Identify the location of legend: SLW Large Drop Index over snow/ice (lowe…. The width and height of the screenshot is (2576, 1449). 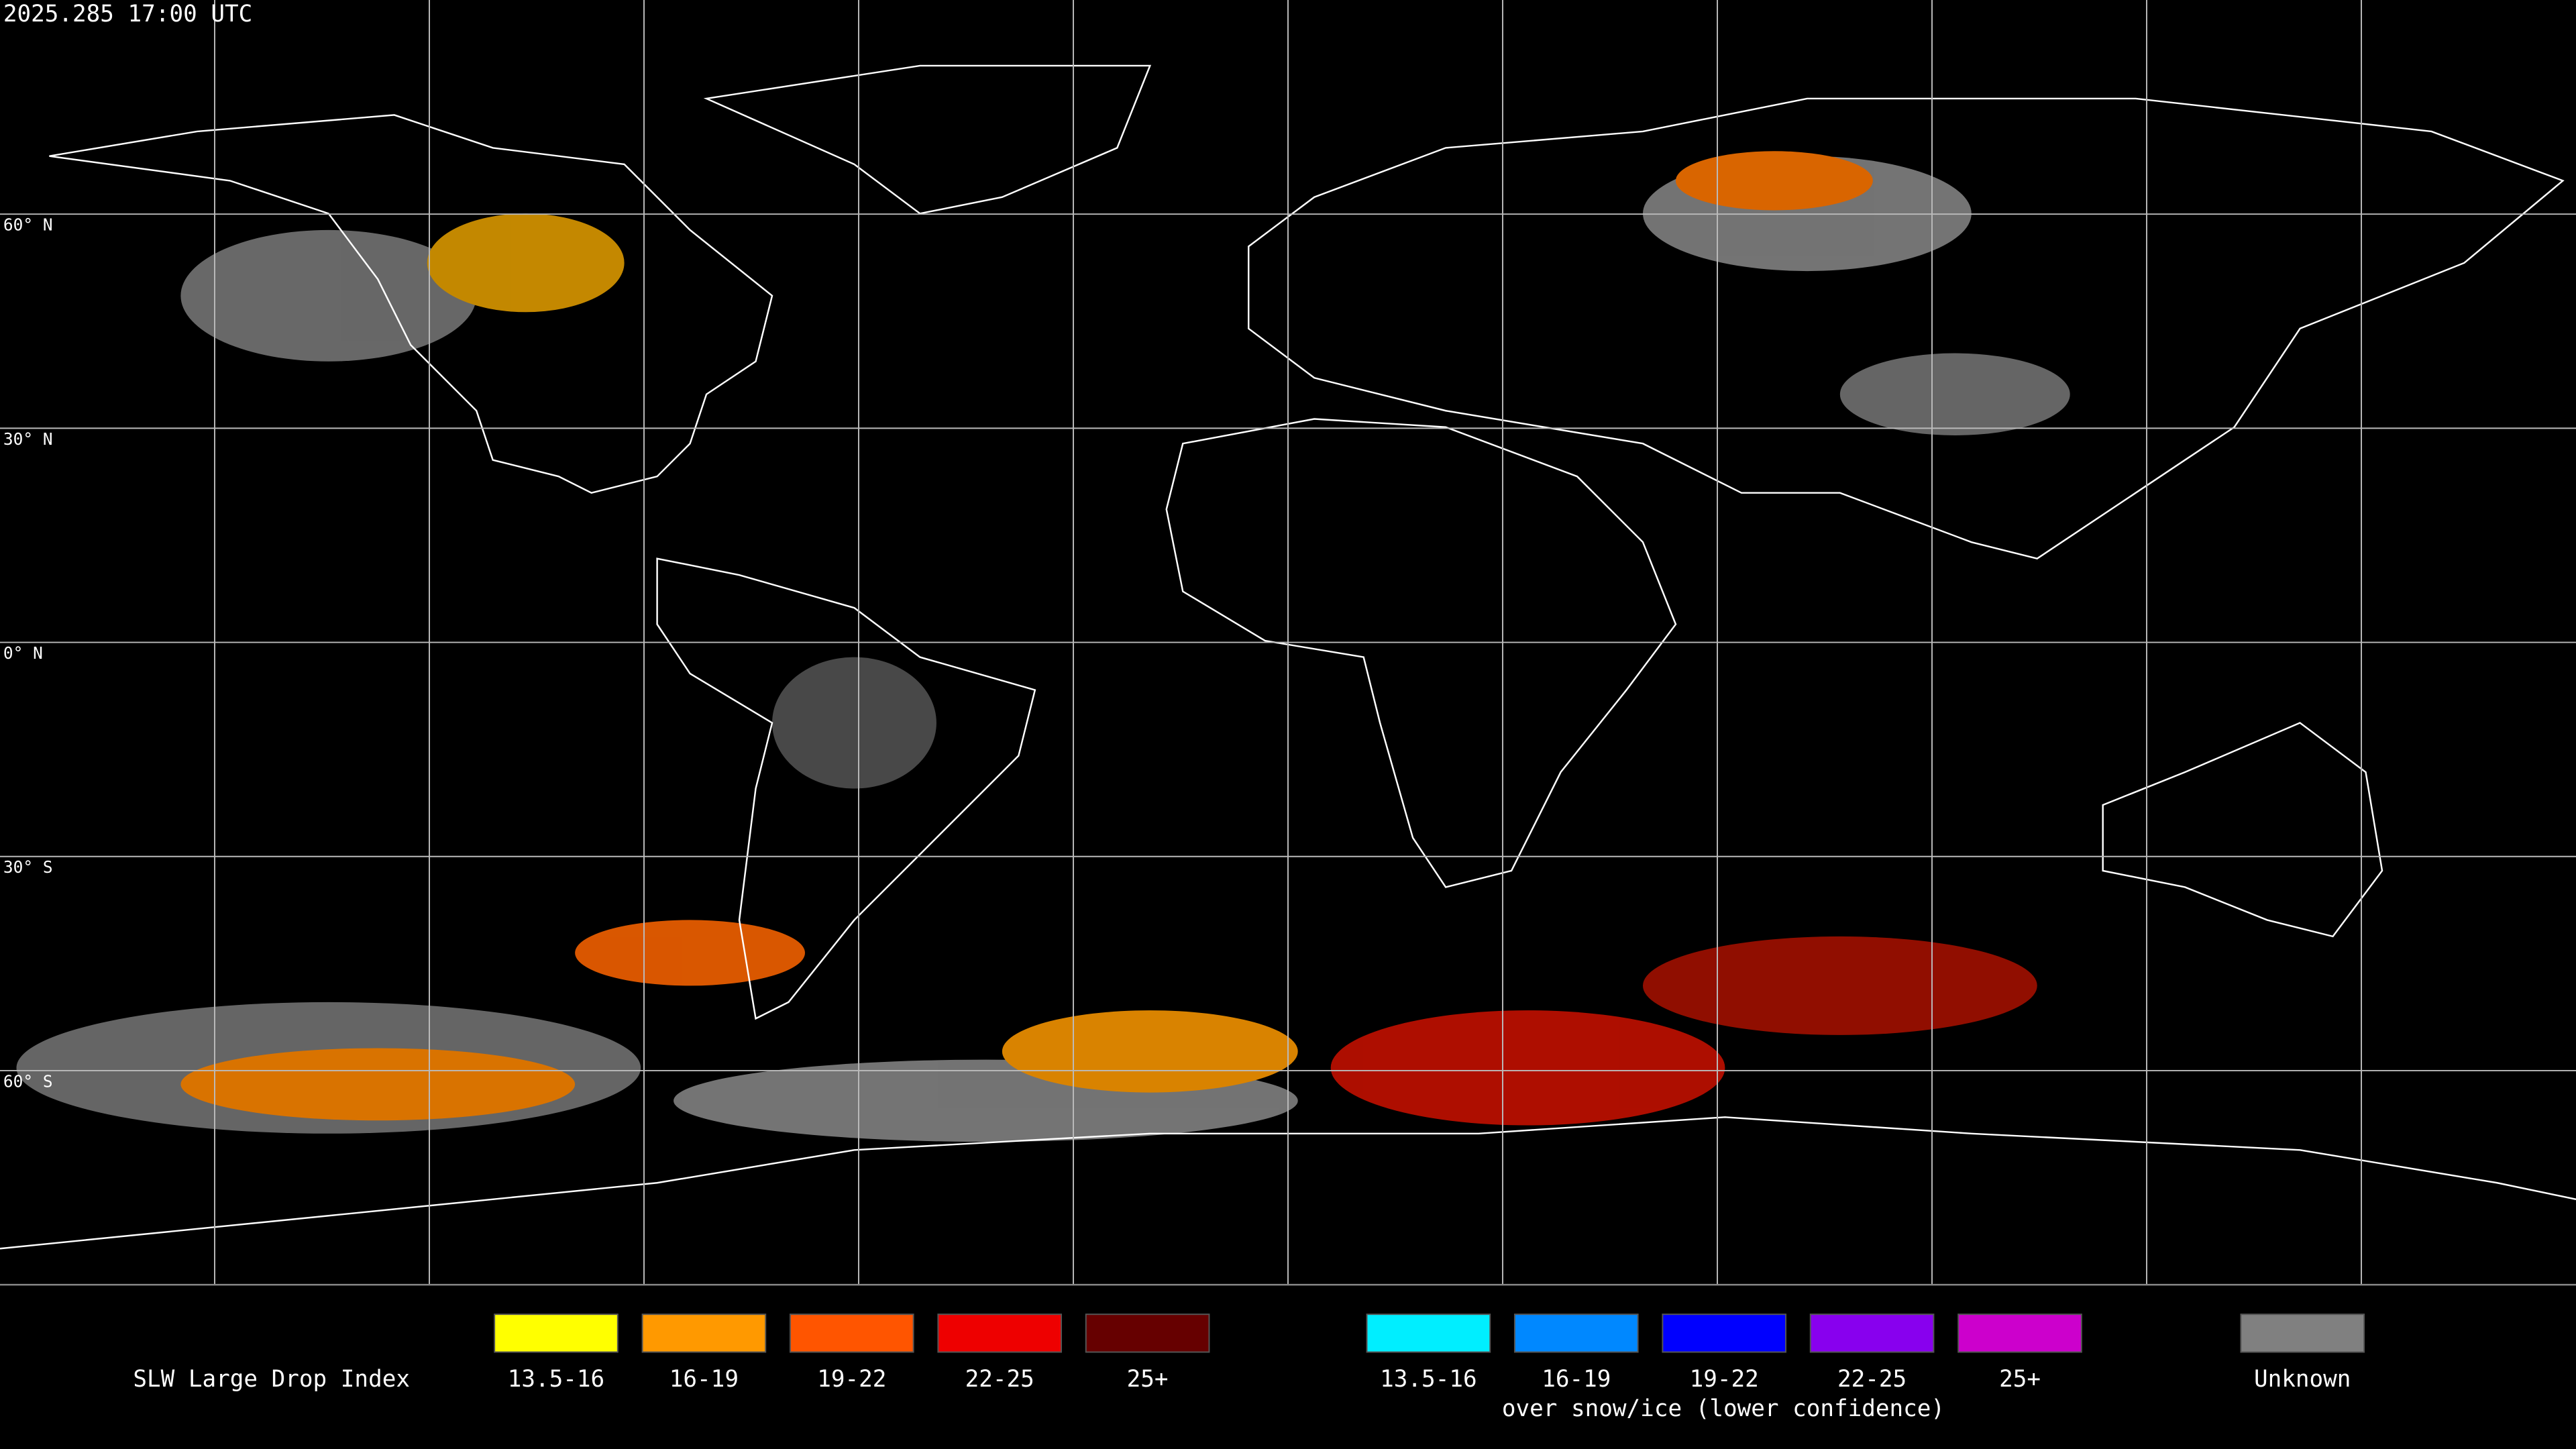
(1249, 1367).